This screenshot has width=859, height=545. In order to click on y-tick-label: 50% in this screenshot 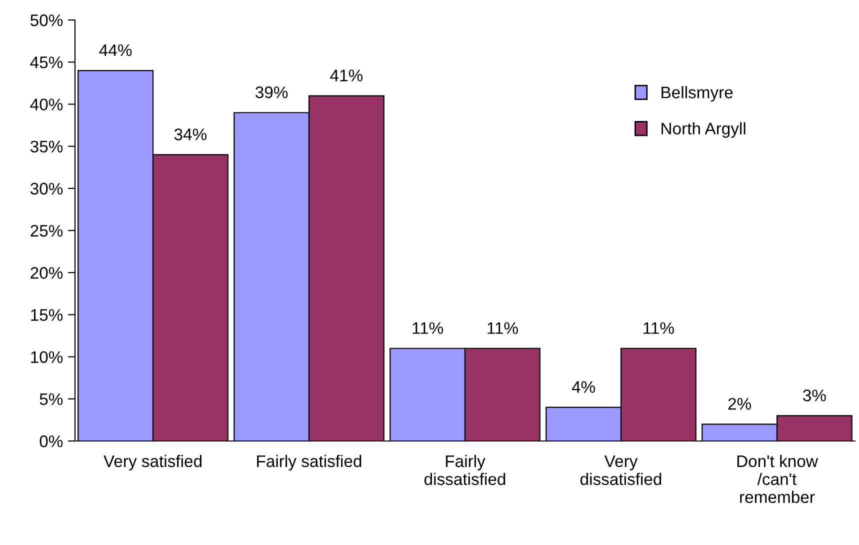, I will do `click(46, 20)`.